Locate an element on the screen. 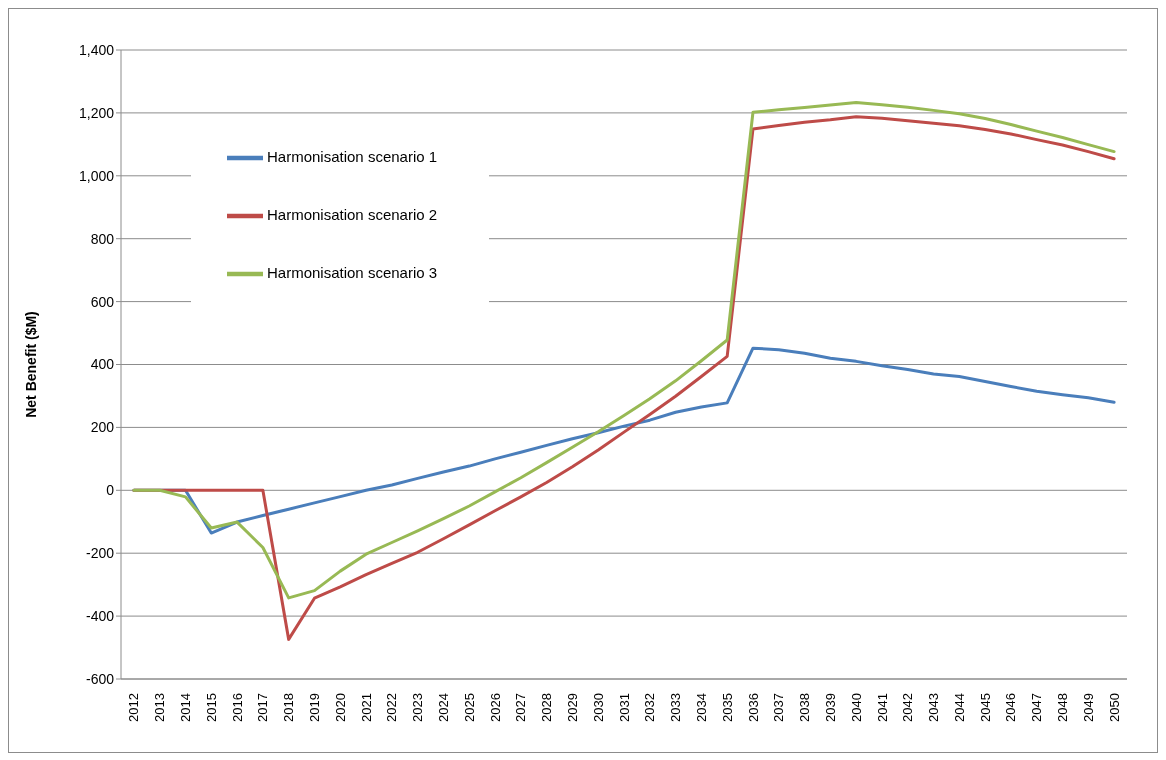 This screenshot has width=1166, height=760. x-tick-label: 2021 is located at coordinates (366, 707).